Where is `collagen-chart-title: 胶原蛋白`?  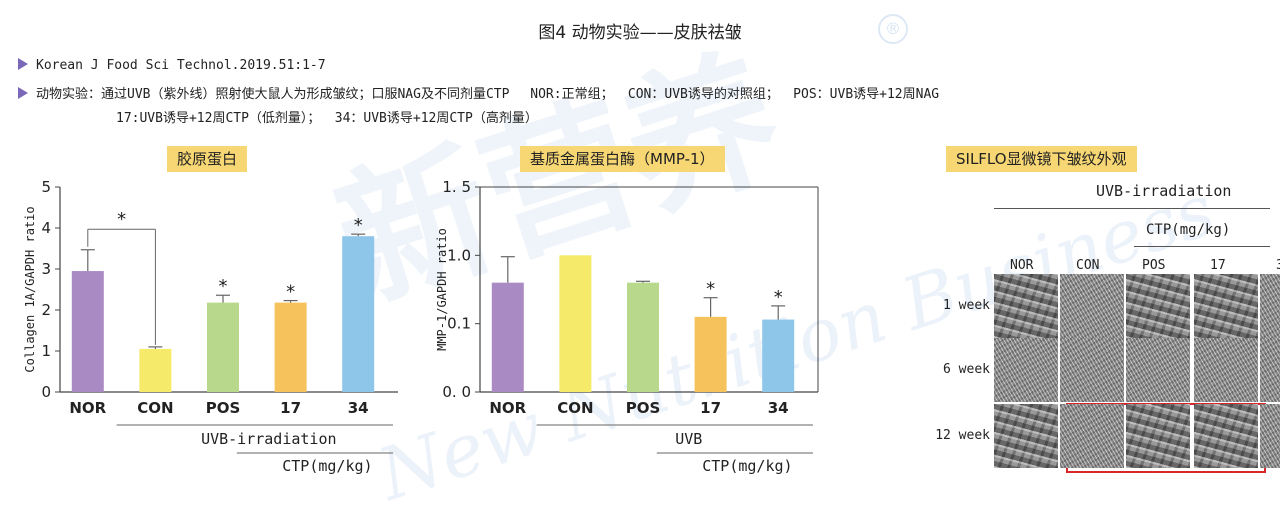 collagen-chart-title: 胶原蛋白 is located at coordinates (207, 159).